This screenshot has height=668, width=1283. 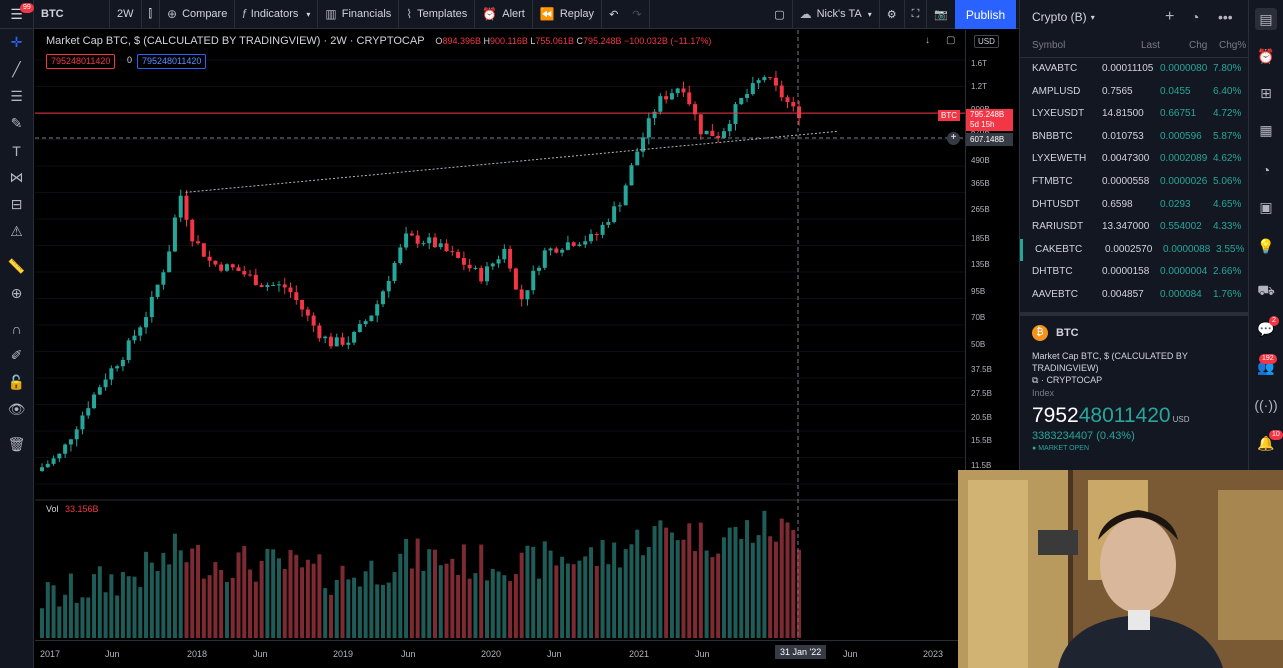 What do you see at coordinates (1134, 272) in the screenshot?
I see `watchlist-row: DHTBTC 0.0000158 0.0000004 2.66%` at bounding box center [1134, 272].